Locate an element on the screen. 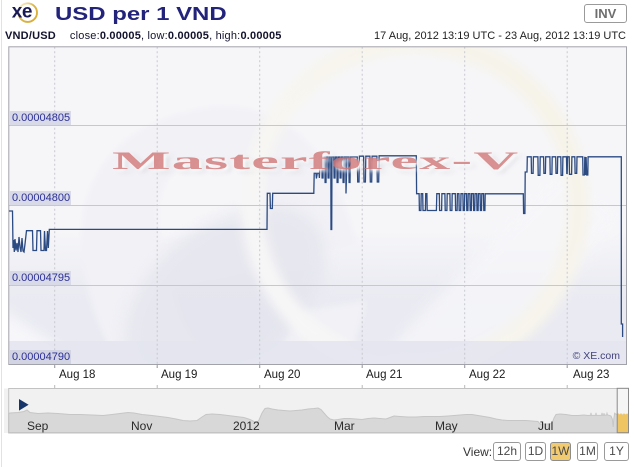  svg-text: xe is located at coordinates (22, 12).